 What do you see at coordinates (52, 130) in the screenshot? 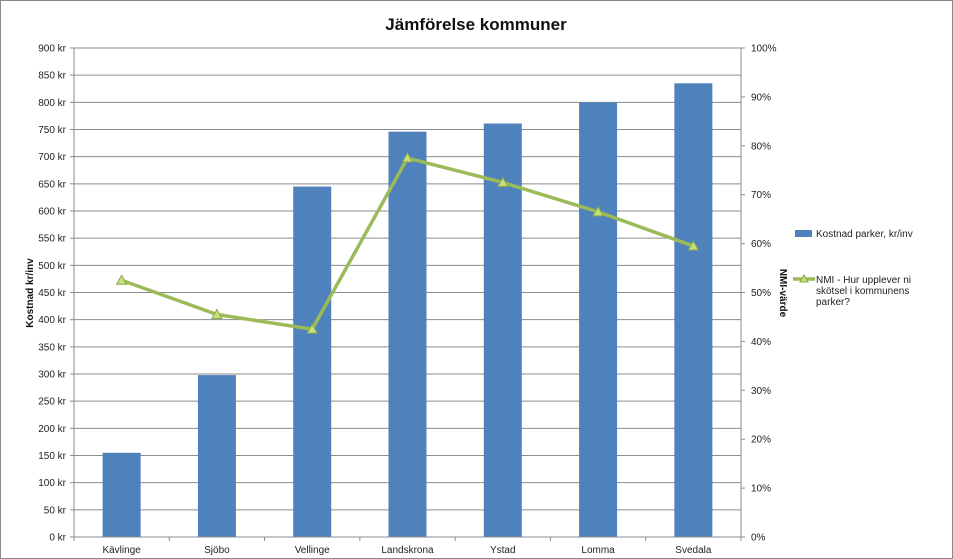
I see `left-tick-label: 750 kr` at bounding box center [52, 130].